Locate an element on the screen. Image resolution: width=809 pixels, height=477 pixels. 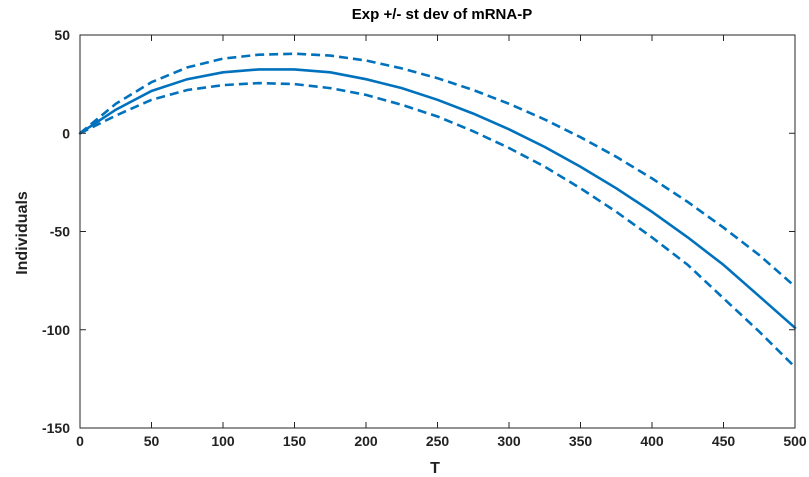
y-tick-label: 50 is located at coordinates (62, 35).